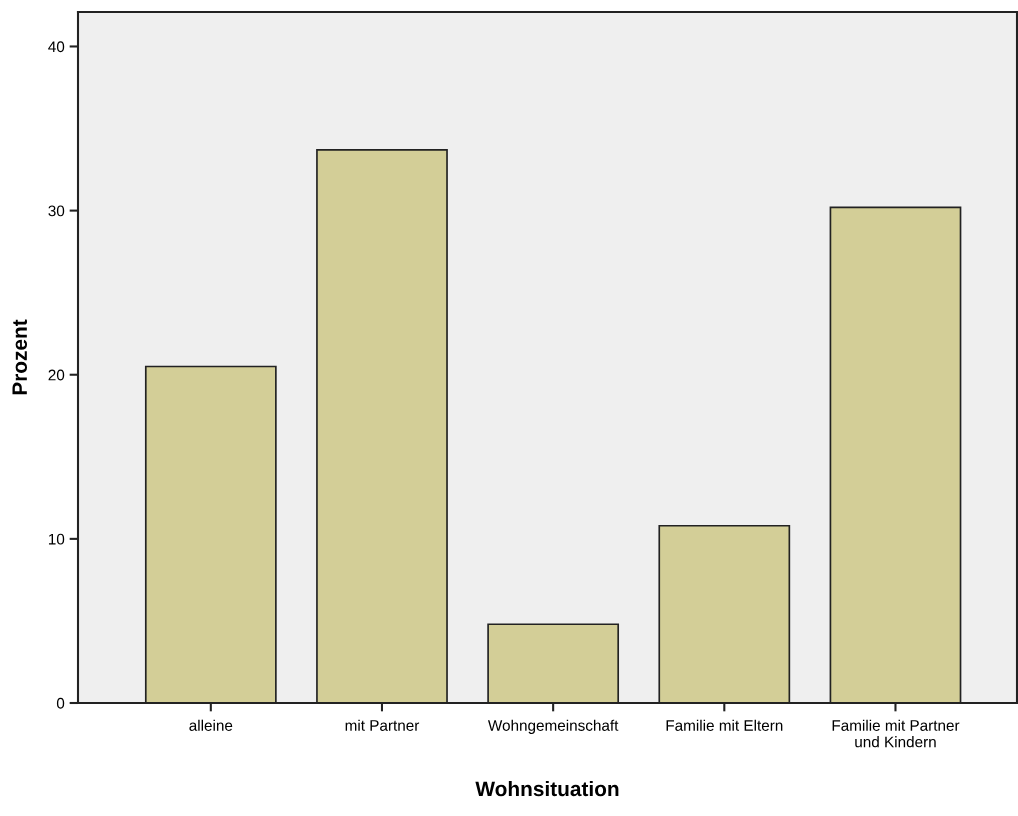 The image size is (1018, 816). What do you see at coordinates (60, 703) in the screenshot?
I see `y-tick-label: 0` at bounding box center [60, 703].